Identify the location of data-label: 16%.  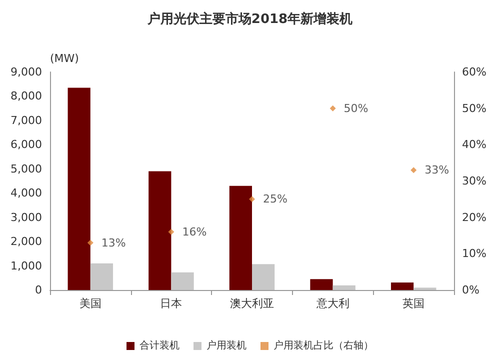
(194, 231).